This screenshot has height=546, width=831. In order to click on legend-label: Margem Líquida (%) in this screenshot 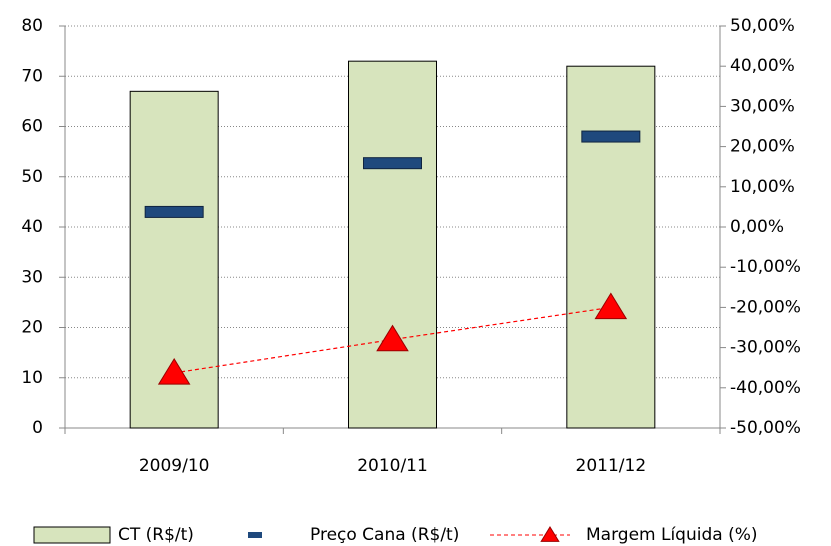, I will do `click(672, 535)`.